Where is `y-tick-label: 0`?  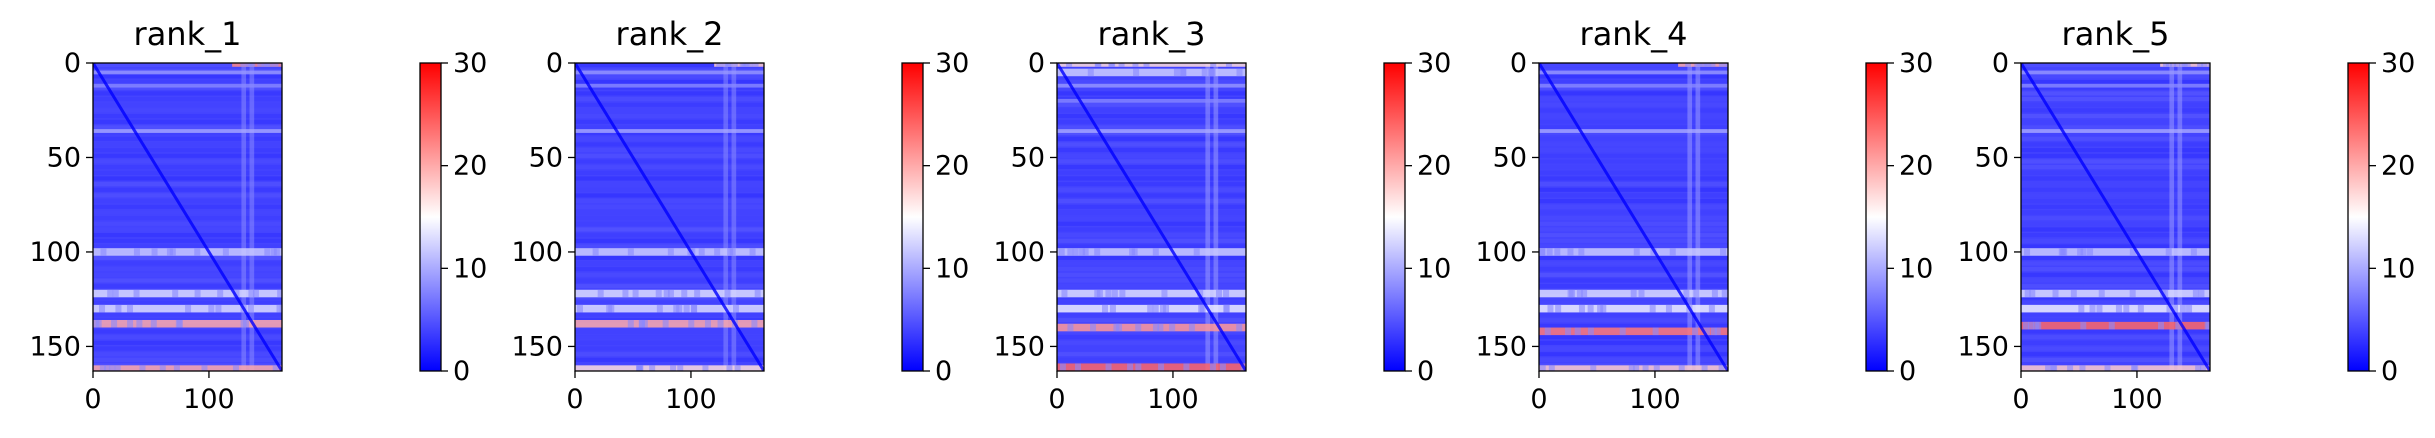
y-tick-label: 0 is located at coordinates (72, 63).